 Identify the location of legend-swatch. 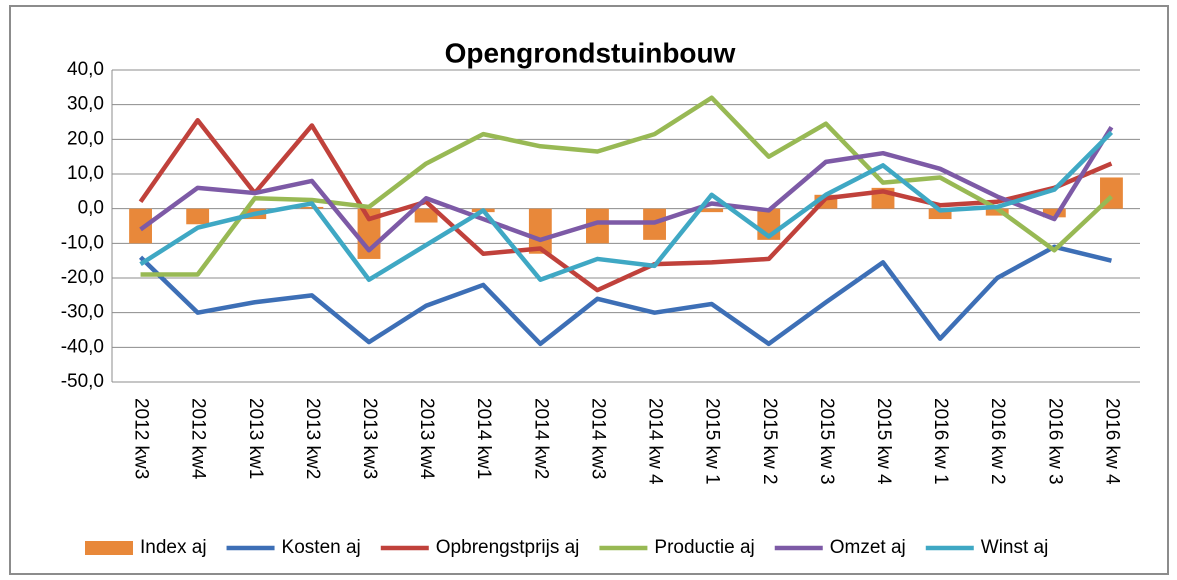
(109, 548).